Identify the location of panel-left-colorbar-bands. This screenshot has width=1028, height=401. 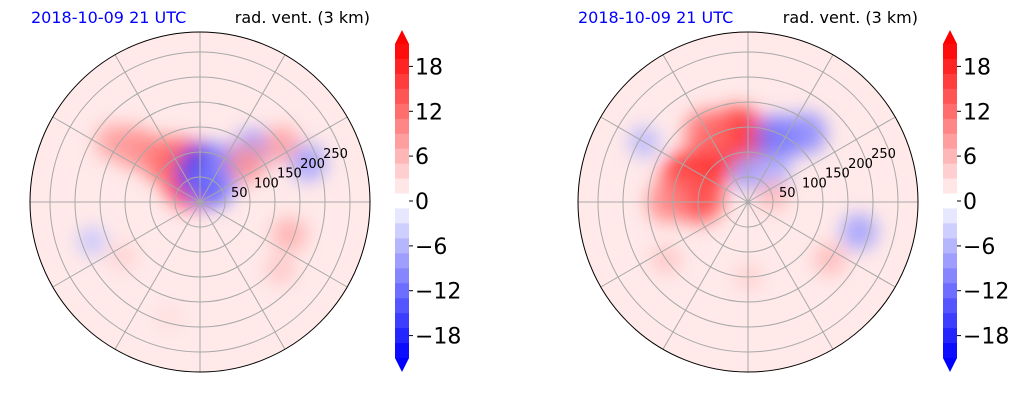
(404, 201).